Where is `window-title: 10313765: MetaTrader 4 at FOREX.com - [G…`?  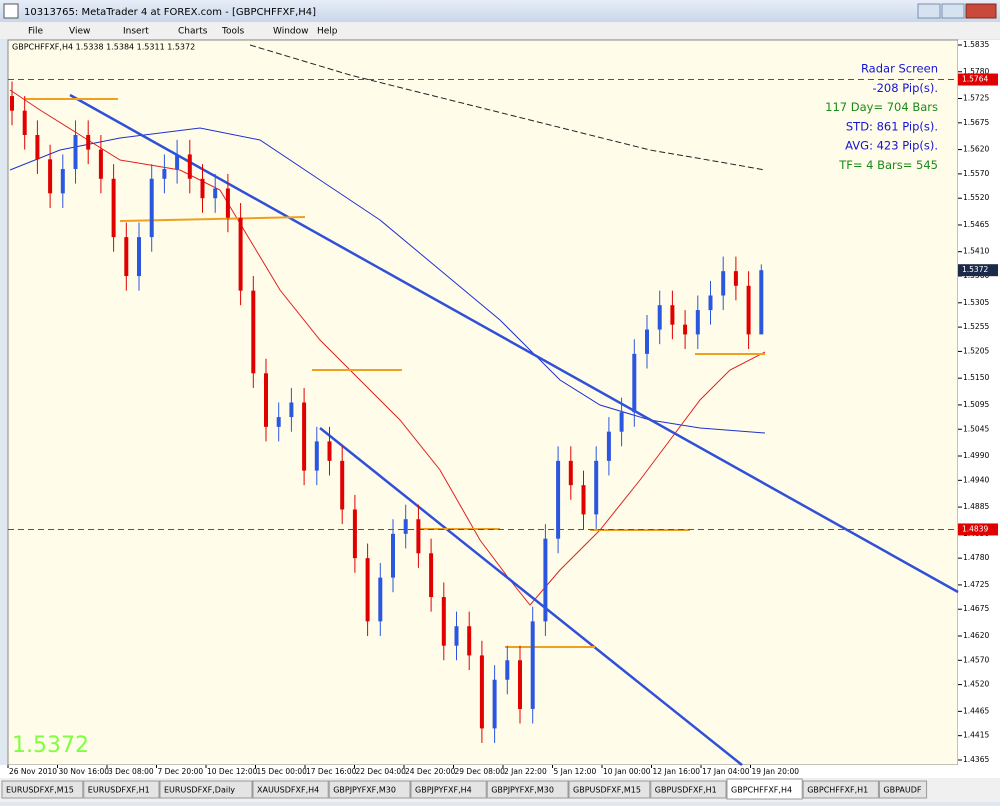 window-title: 10313765: MetaTrader 4 at FOREX.com - [G… is located at coordinates (170, 12).